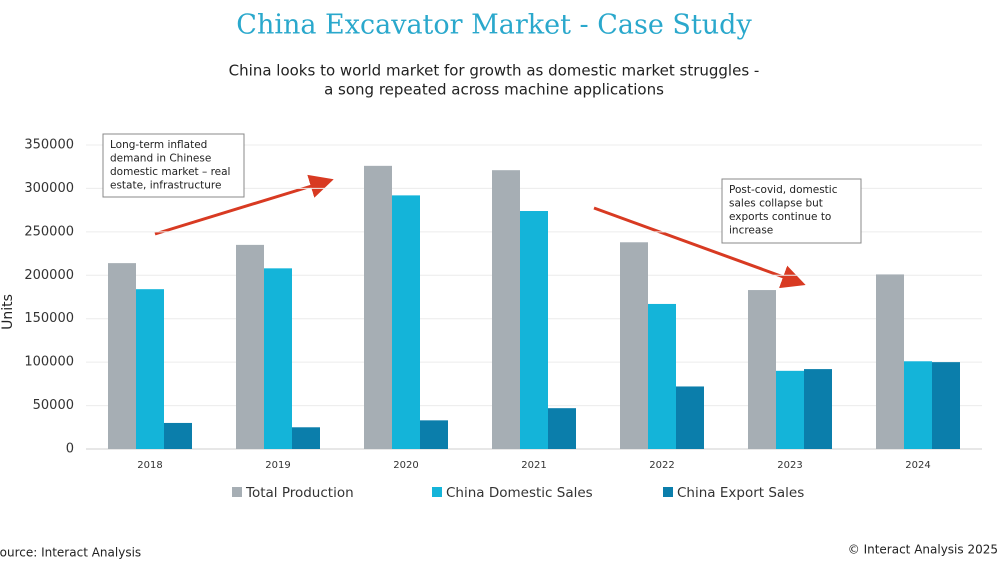  I want to click on annotation-text: increase, so click(751, 231).